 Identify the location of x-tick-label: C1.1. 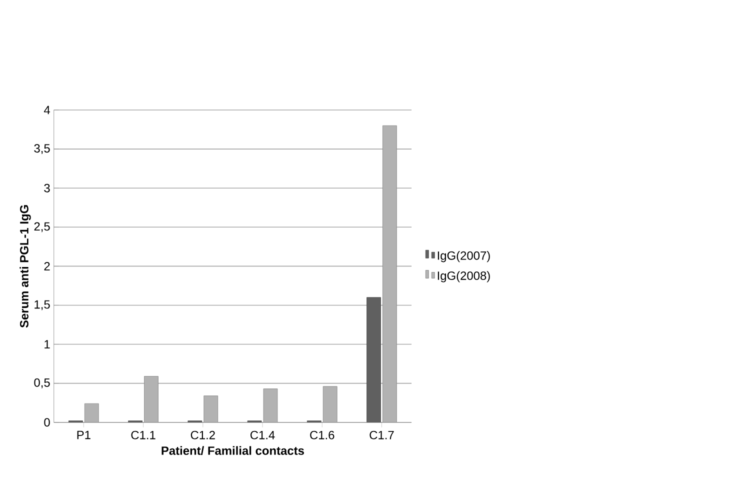
(143, 435).